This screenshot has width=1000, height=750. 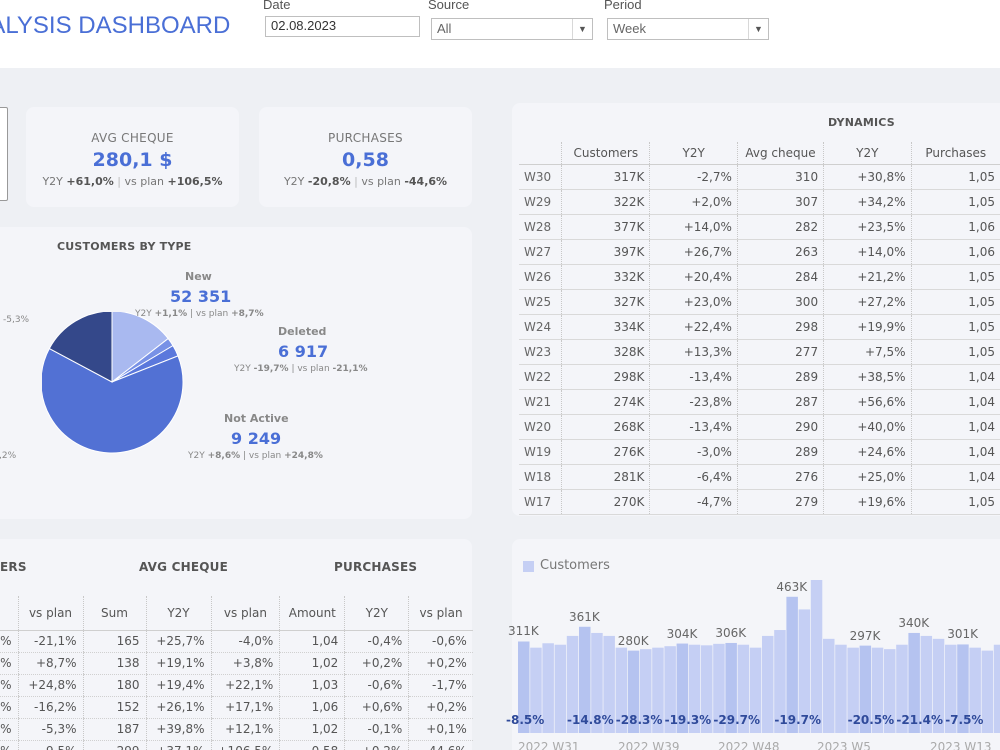 What do you see at coordinates (780, 177) in the screenshot?
I see `table-cell: 310` at bounding box center [780, 177].